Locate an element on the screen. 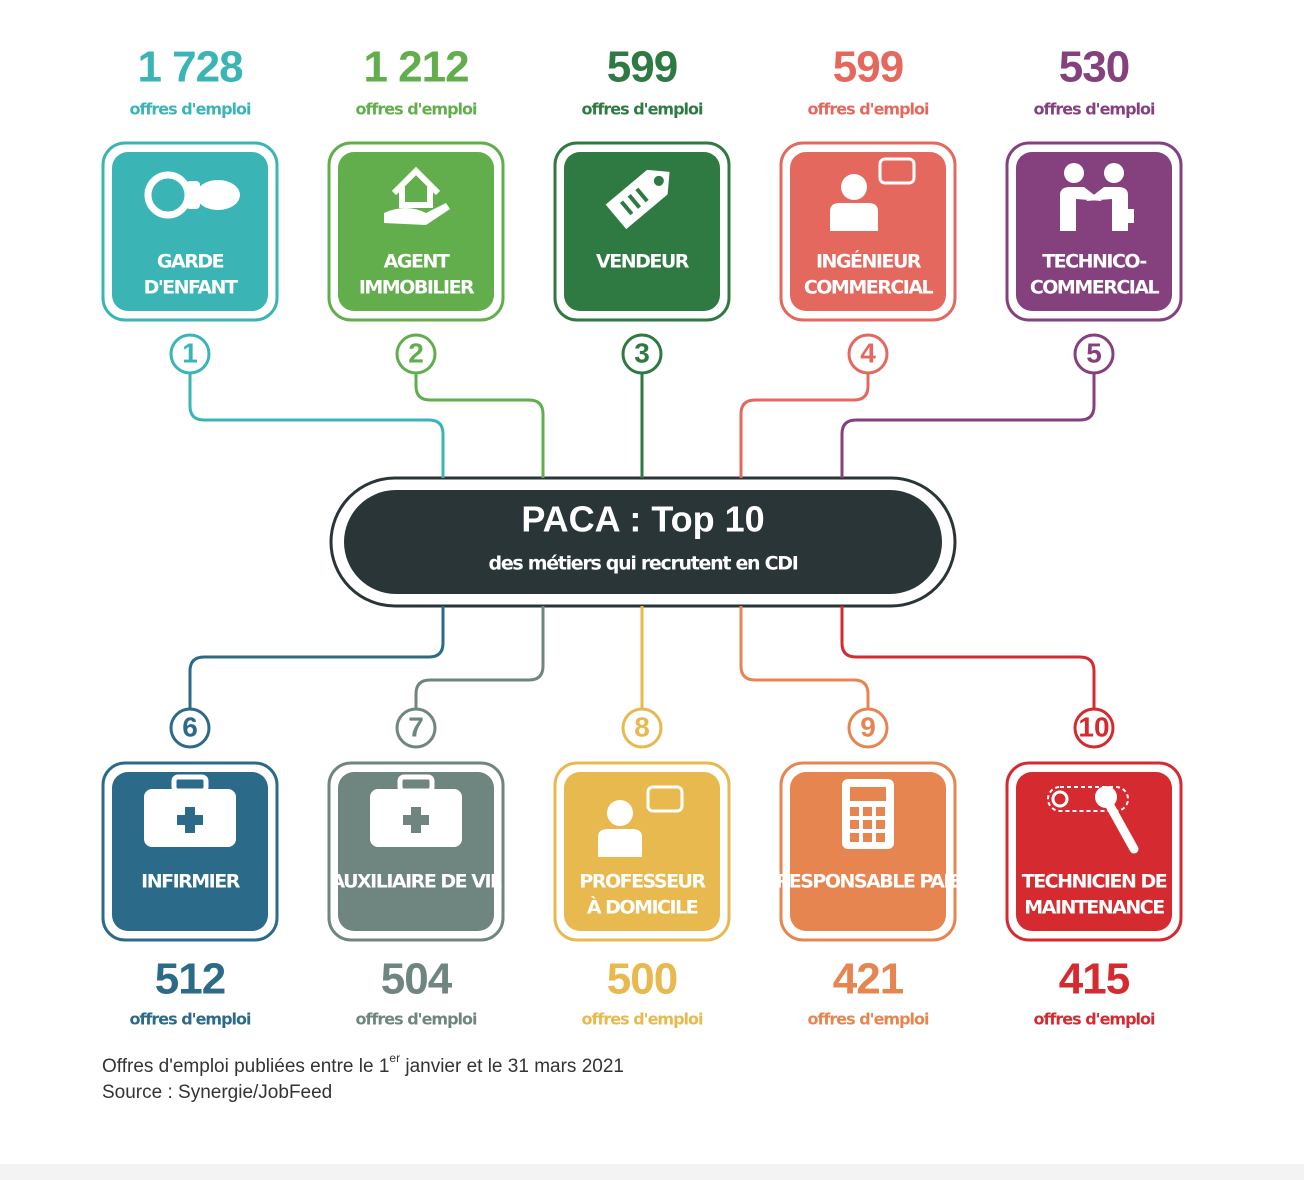 The width and height of the screenshot is (1304, 1180). job-count: 415 is located at coordinates (1094, 979).